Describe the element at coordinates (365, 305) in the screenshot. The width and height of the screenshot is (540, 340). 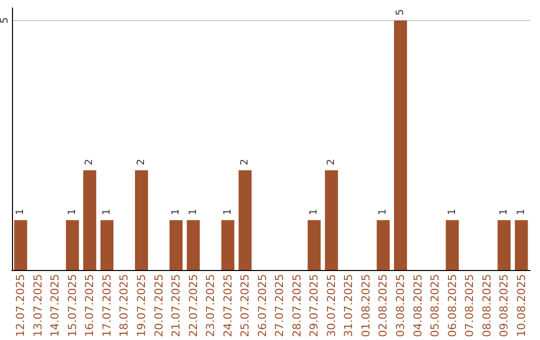
I see `x-tick-label: 01.08.2025` at that location.